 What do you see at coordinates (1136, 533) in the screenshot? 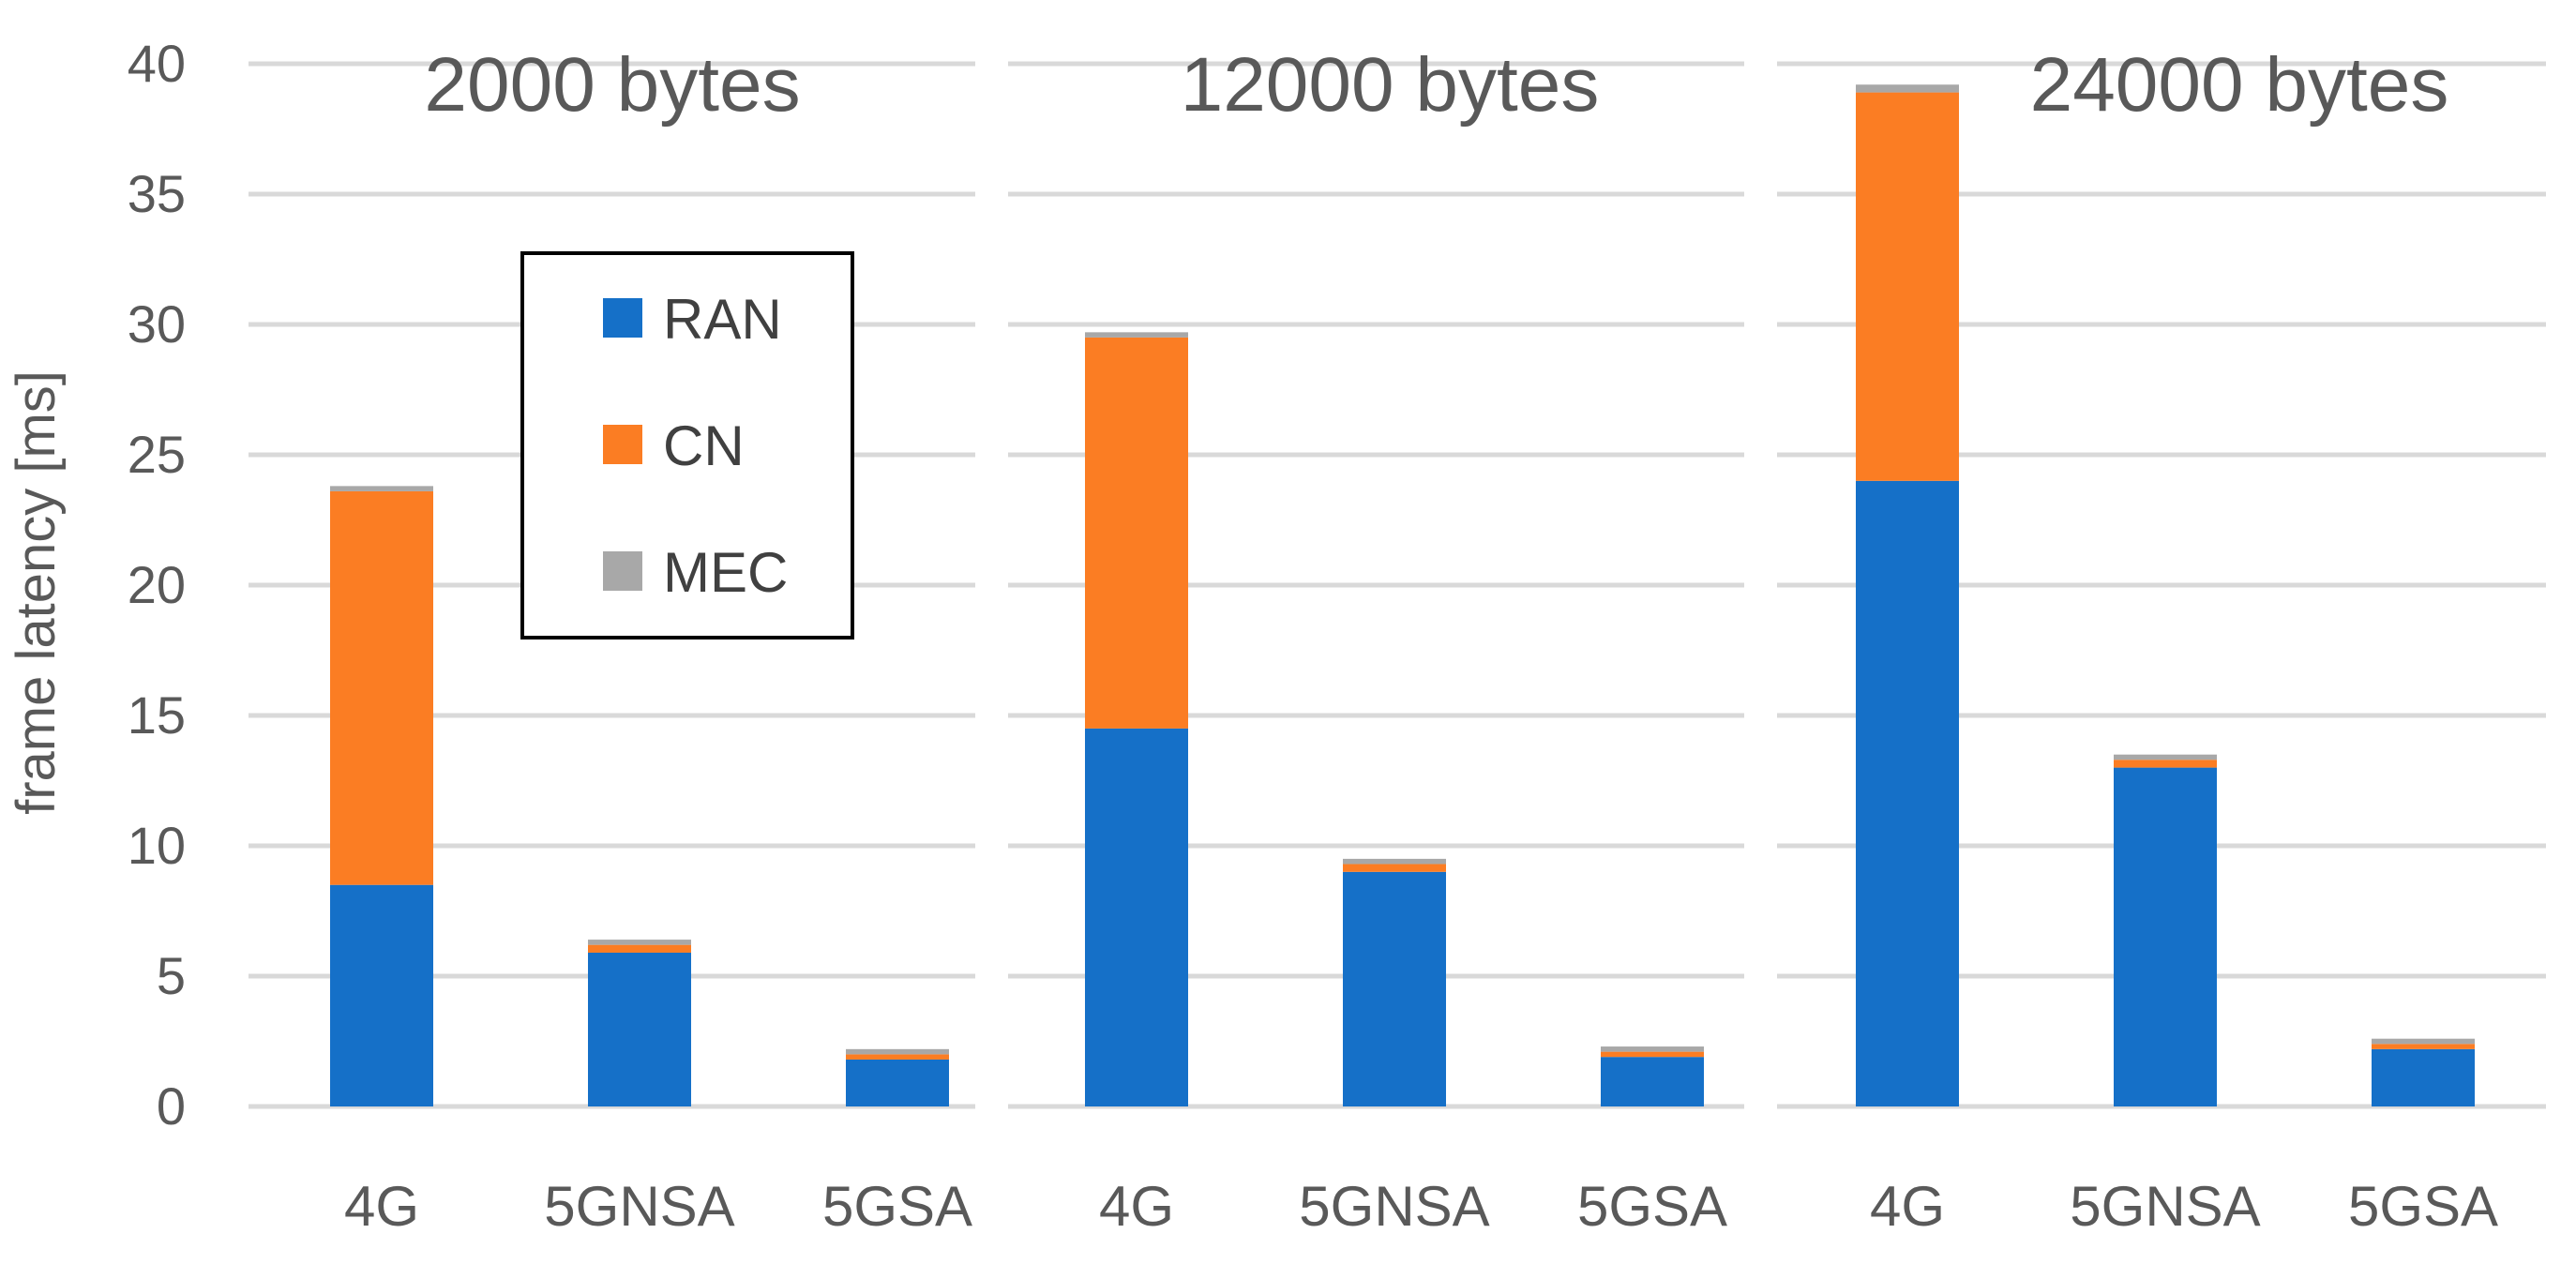
I see `bar-12000-bytes-4G-CN` at bounding box center [1136, 533].